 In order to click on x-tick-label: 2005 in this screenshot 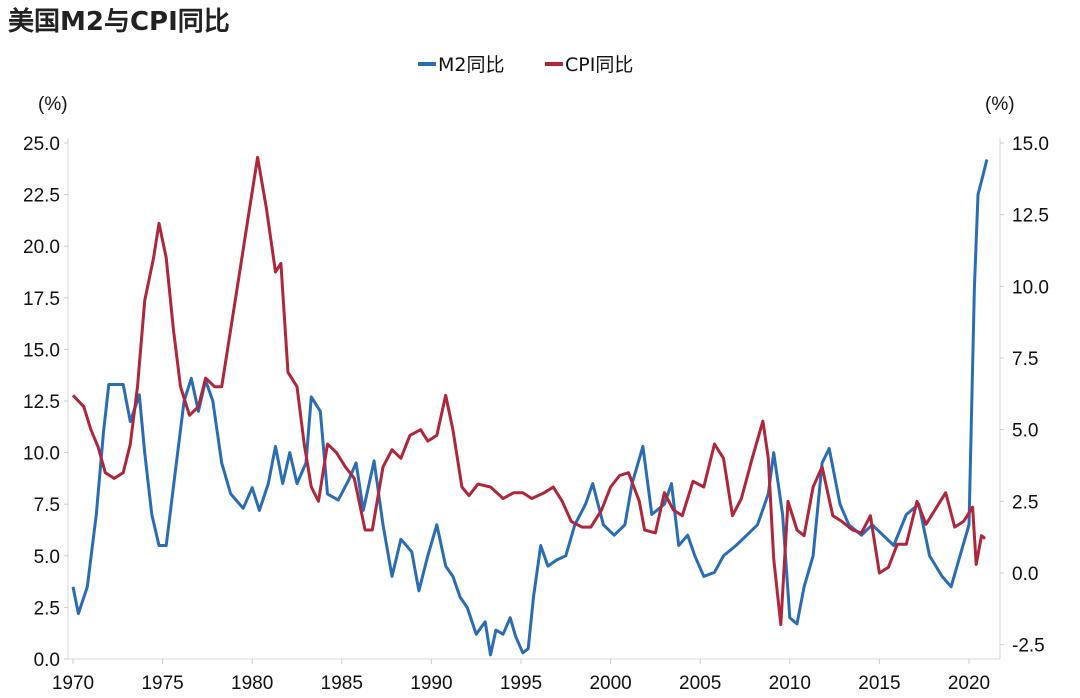, I will do `click(700, 683)`.